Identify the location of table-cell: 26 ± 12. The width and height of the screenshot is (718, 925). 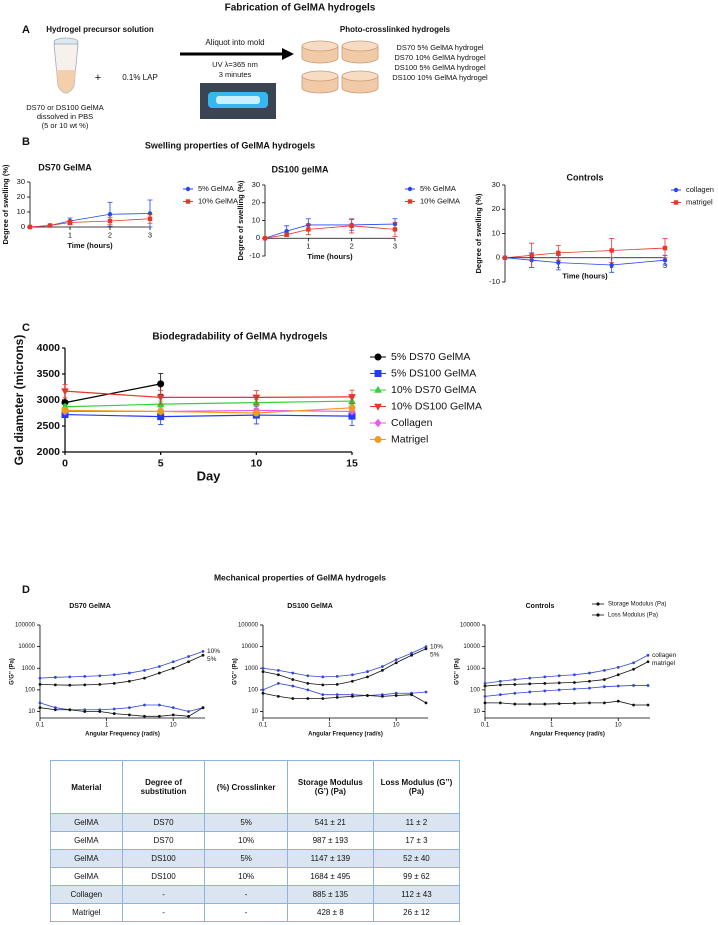
(416, 912).